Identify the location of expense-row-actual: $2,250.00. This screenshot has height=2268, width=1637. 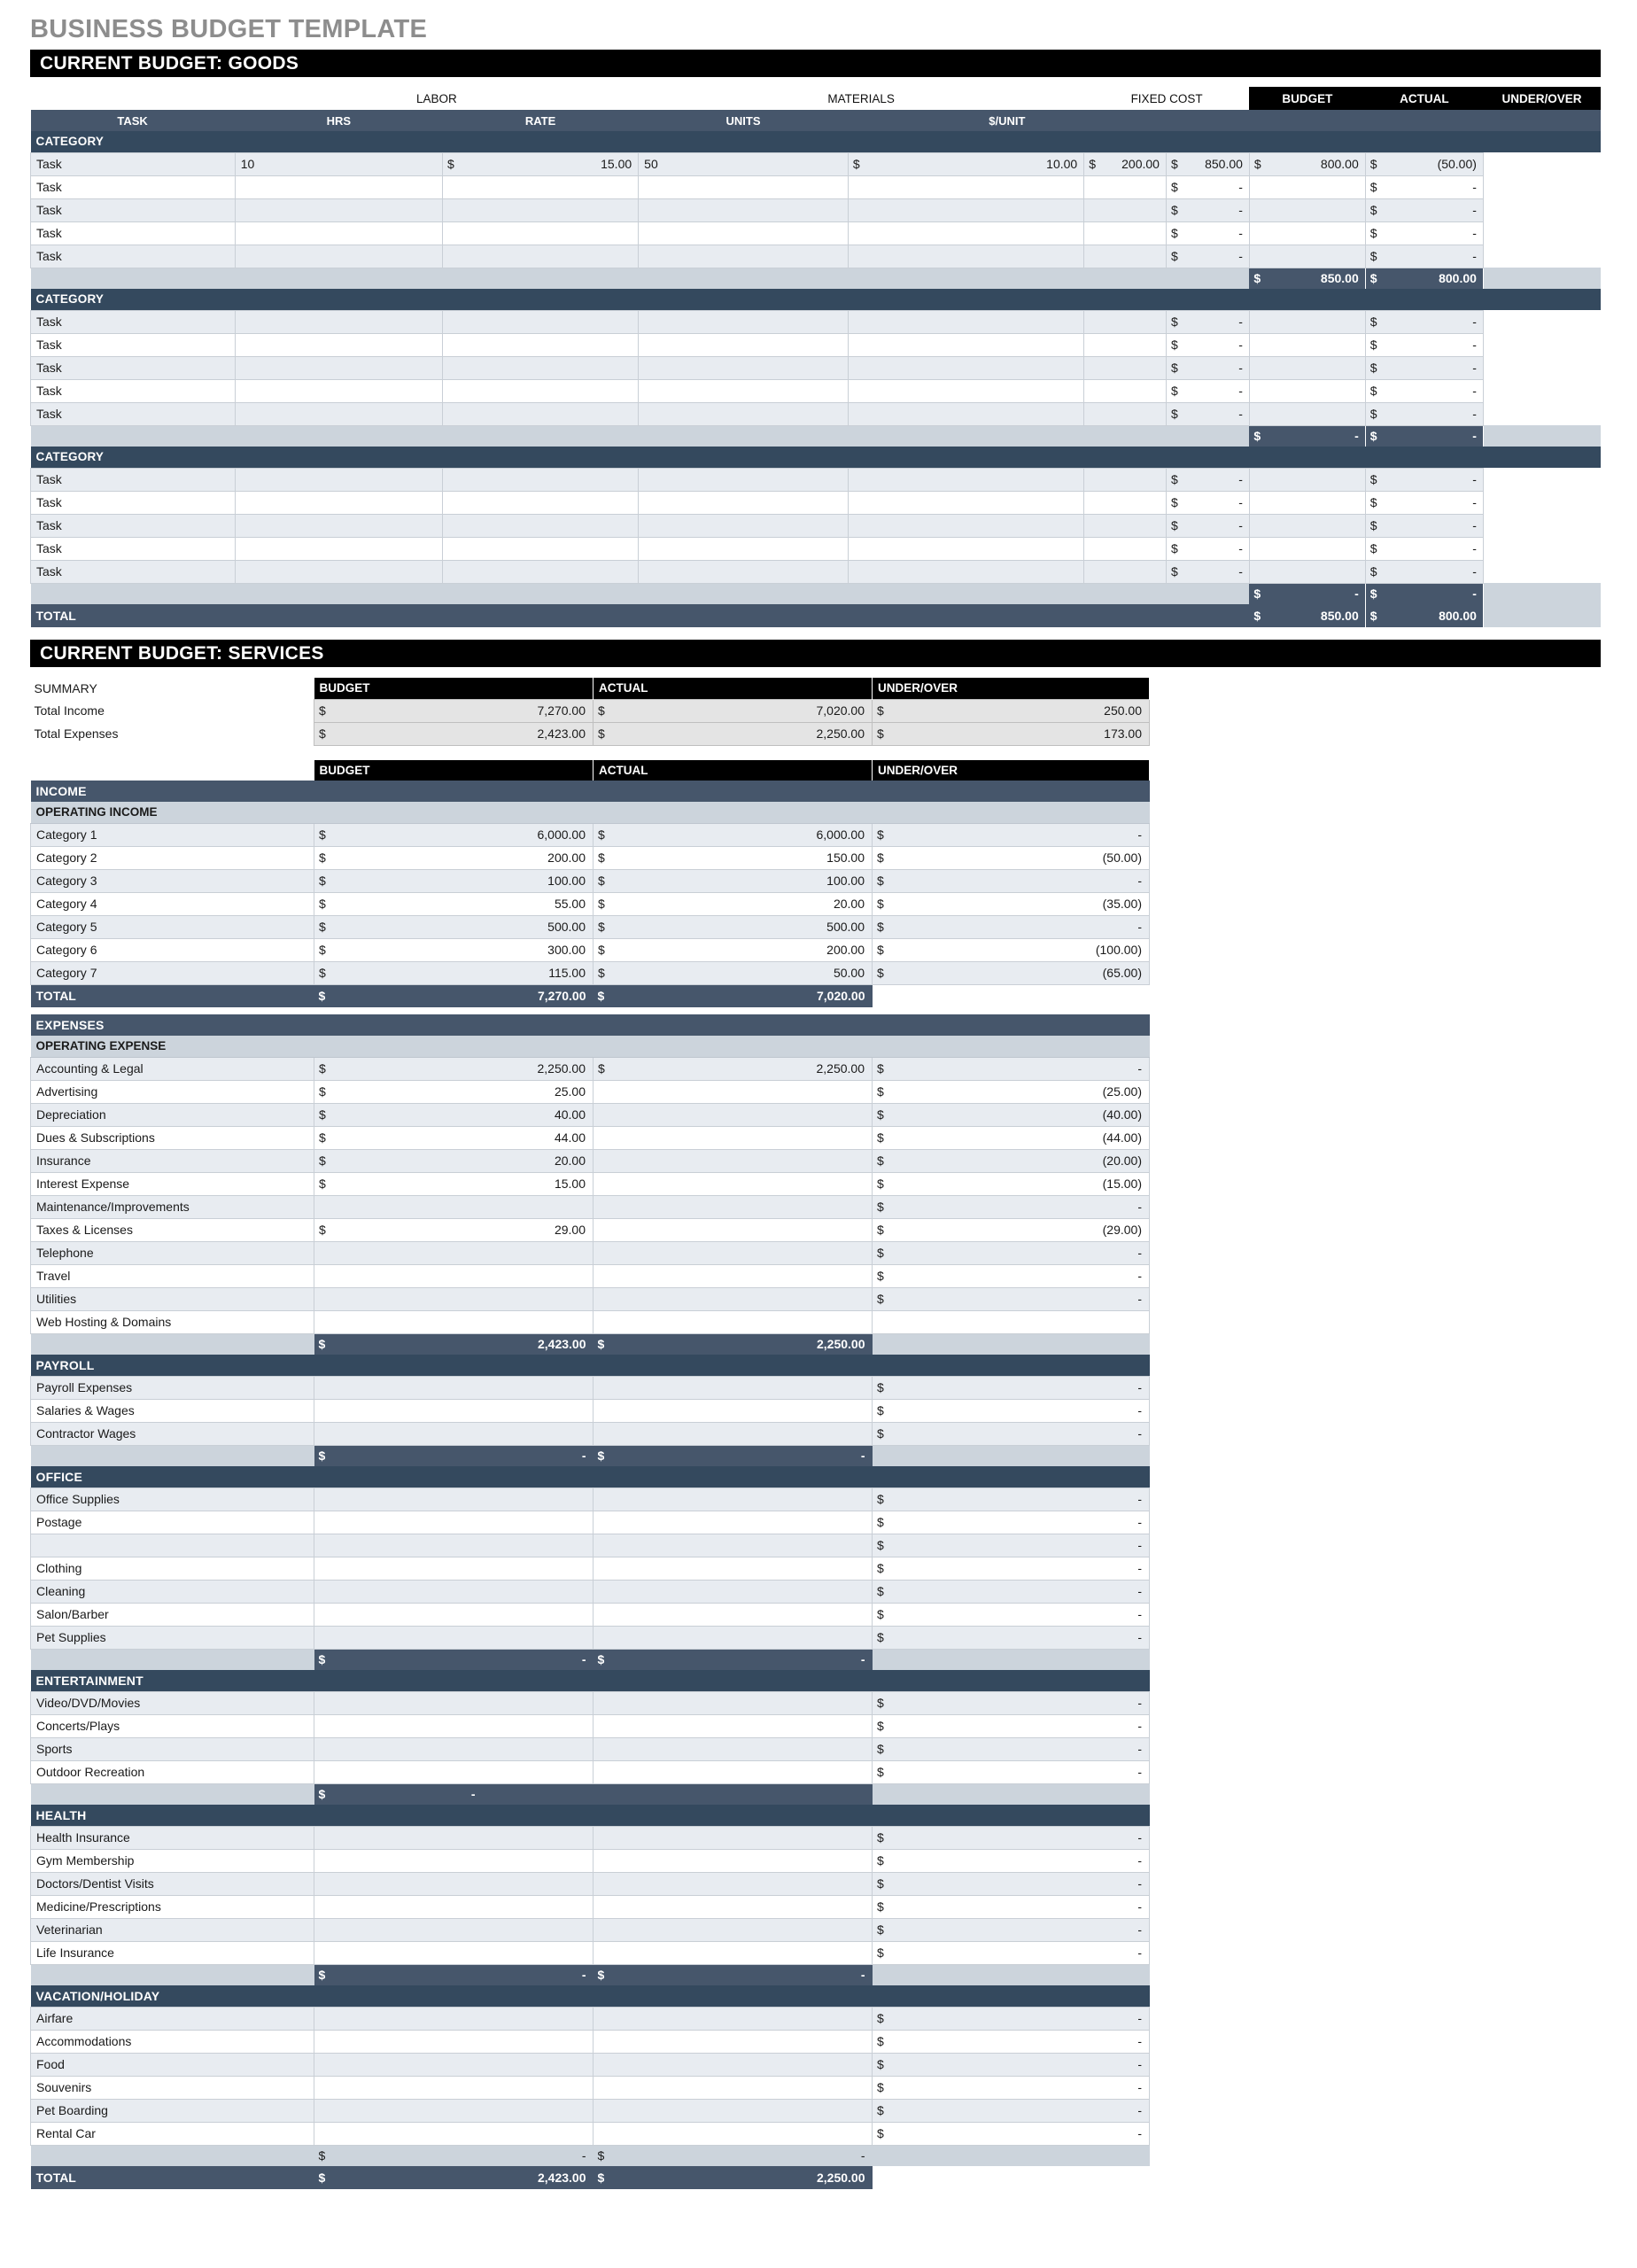
(733, 1068).